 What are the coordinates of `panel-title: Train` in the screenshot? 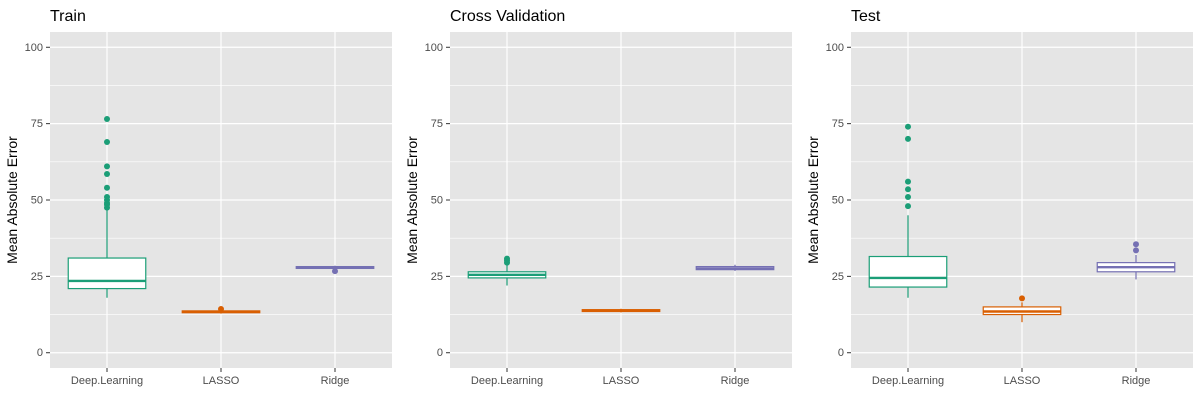 It's located at (68, 16).